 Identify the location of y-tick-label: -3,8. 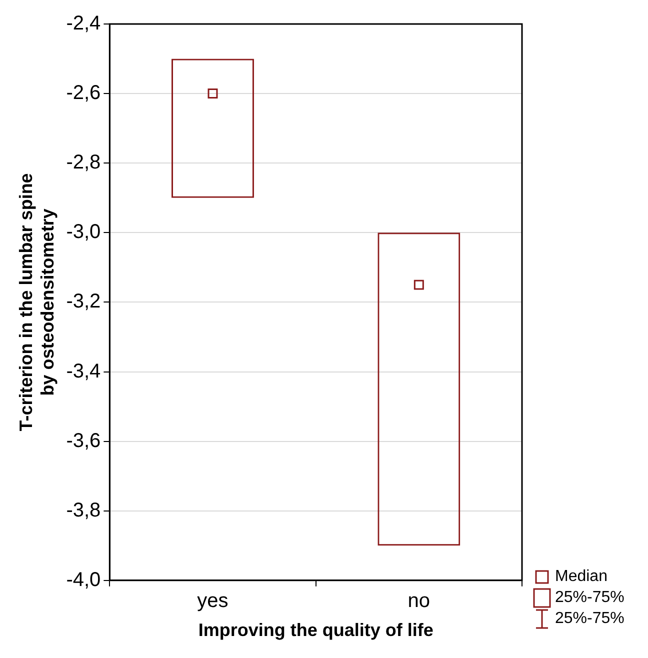
(83, 510).